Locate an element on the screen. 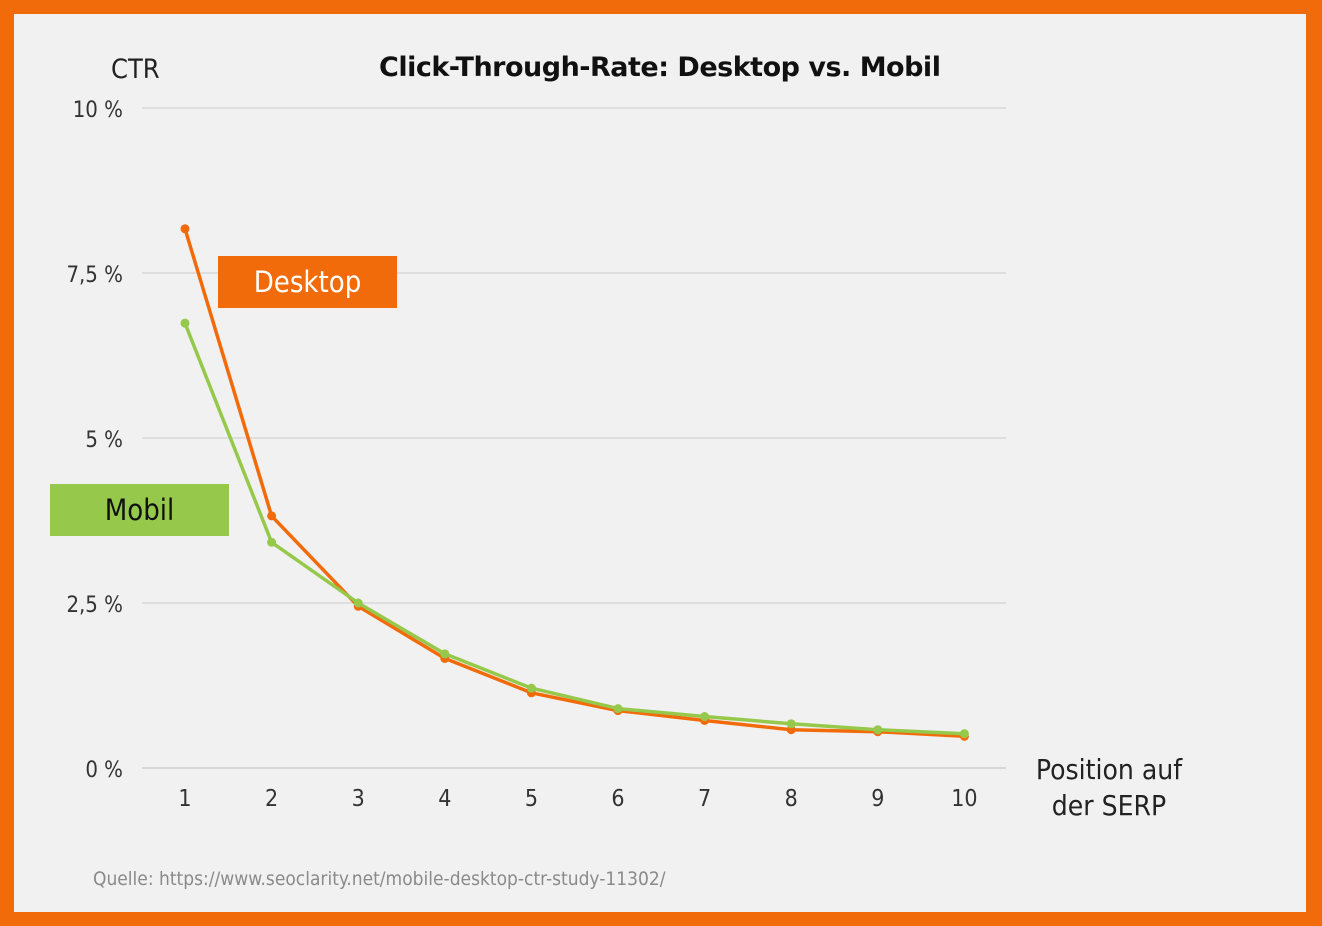 This screenshot has height=926, width=1322. x-axis-ticks: 1 2 3 4 5 6 7 8 9 10 is located at coordinates (577, 799).